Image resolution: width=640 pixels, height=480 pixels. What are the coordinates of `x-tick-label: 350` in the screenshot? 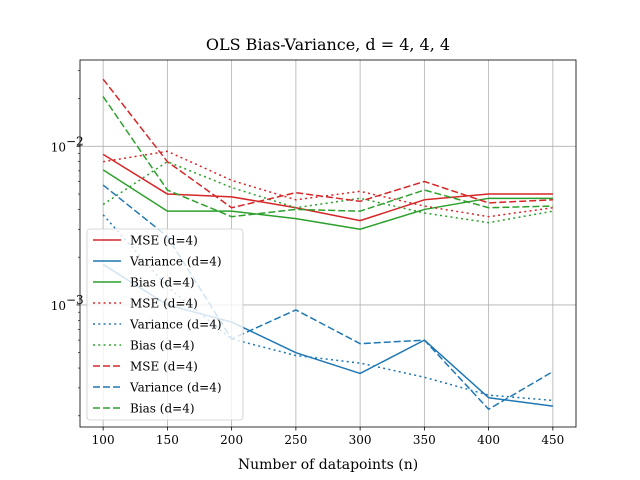 It's located at (424, 440).